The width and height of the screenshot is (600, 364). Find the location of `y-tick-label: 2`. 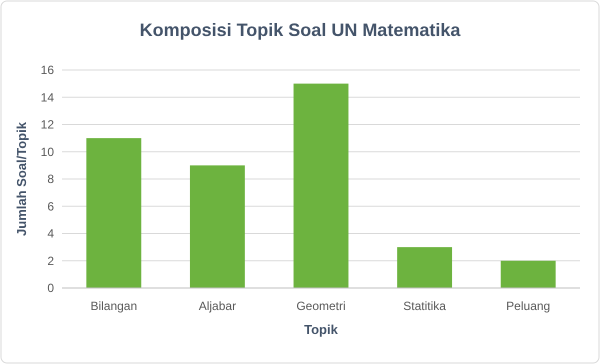

y-tick-label: 2 is located at coordinates (50, 261).